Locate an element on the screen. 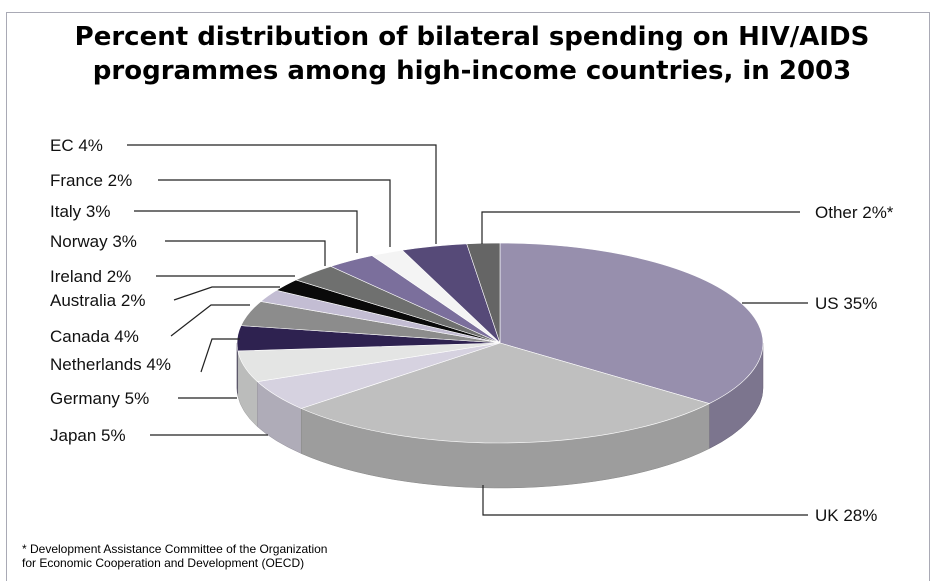 The height and width of the screenshot is (581, 944). leader-line-australia is located at coordinates (226, 293).